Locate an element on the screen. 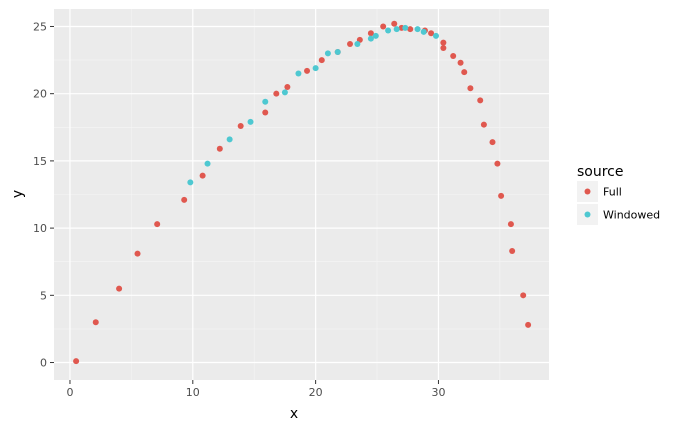 This screenshot has width=693, height=430. y-tick-label: 25 is located at coordinates (40, 26).